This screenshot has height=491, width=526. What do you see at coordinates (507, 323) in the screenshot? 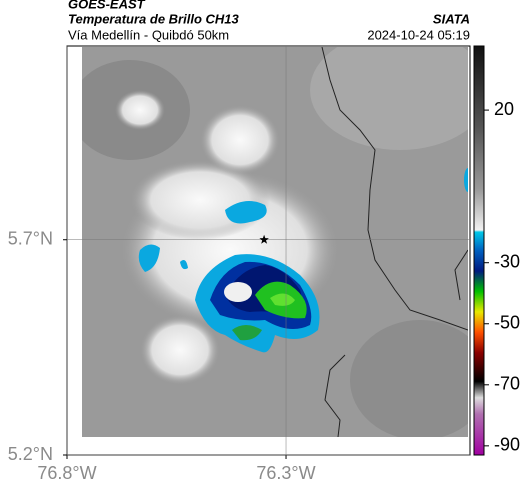
I see `colorbar-tick-label: -50` at bounding box center [507, 323].